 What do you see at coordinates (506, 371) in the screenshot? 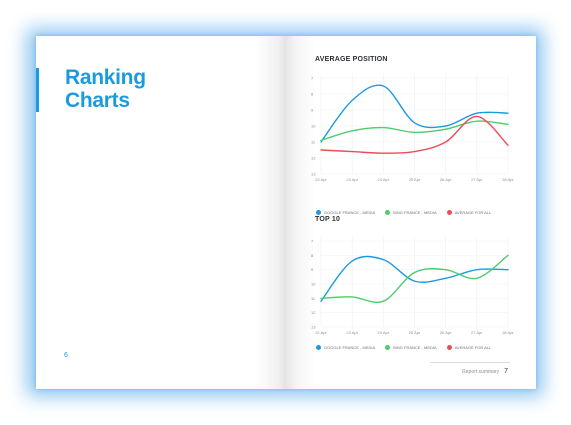
I see `right-page-number: 7` at bounding box center [506, 371].